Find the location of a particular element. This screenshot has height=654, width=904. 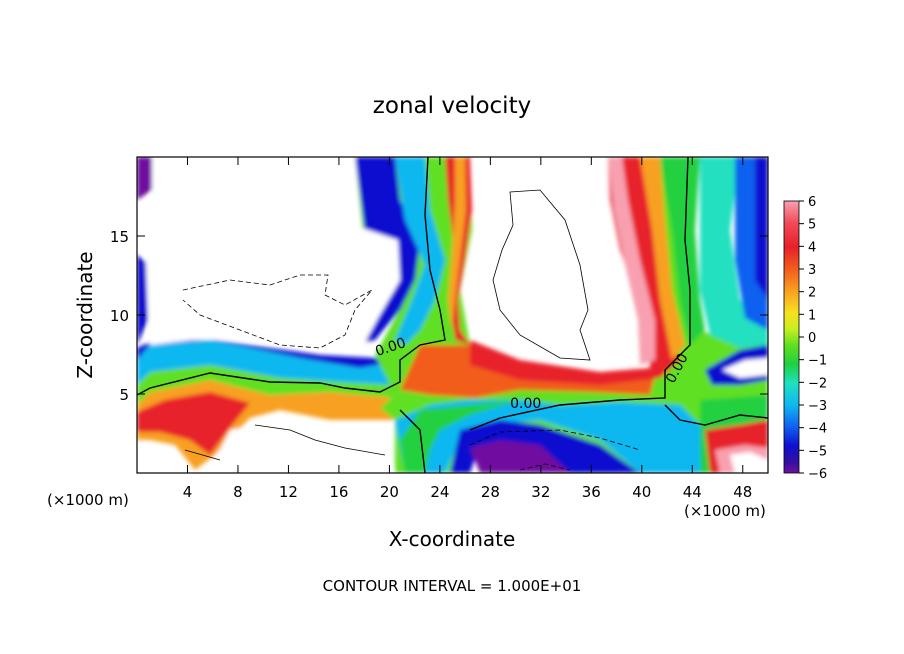

y-tick-label: 15 is located at coordinates (119, 237).